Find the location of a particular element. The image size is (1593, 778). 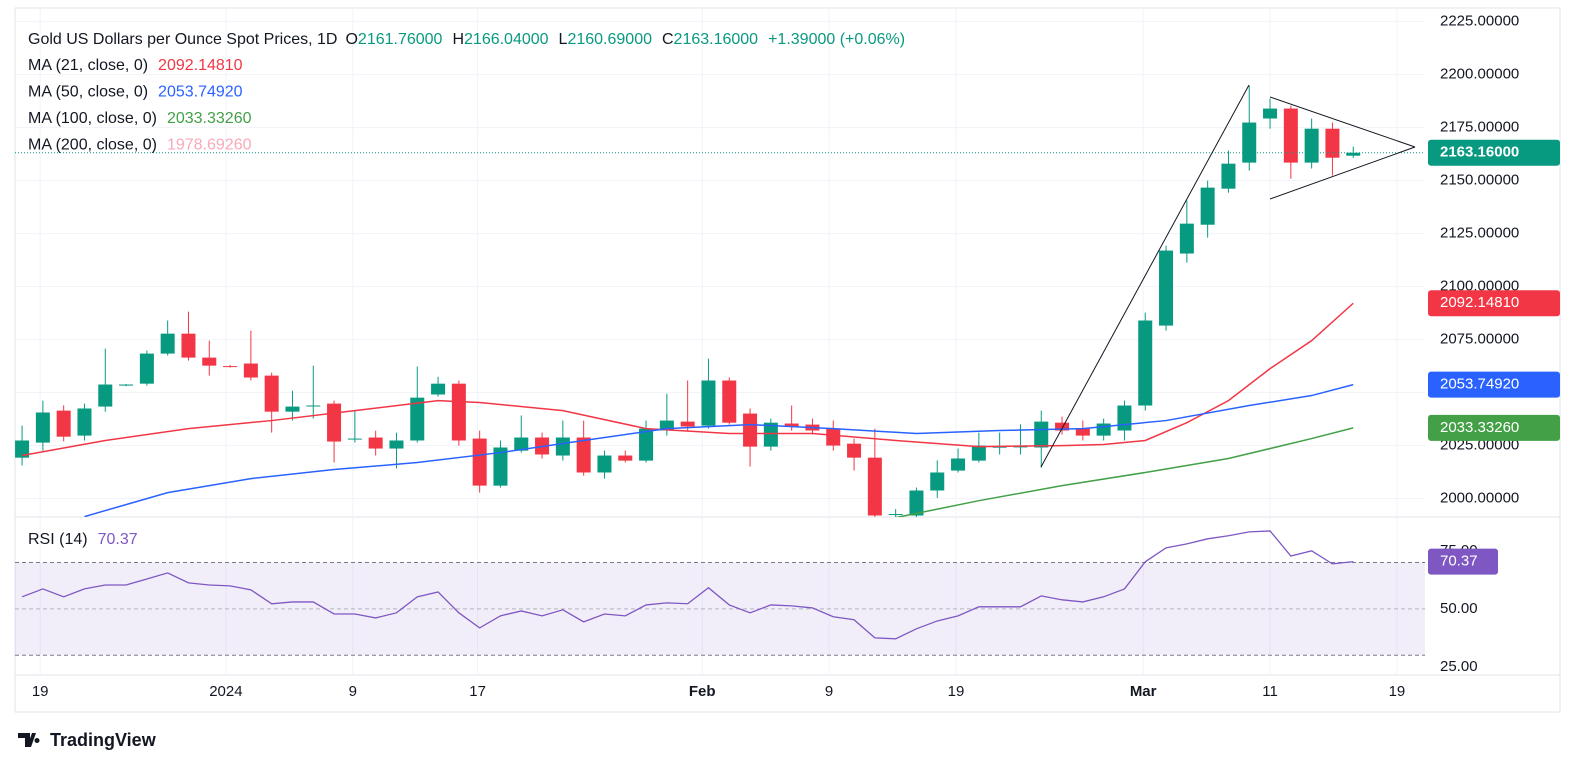

x-tick-label: Mar is located at coordinates (1143, 691).